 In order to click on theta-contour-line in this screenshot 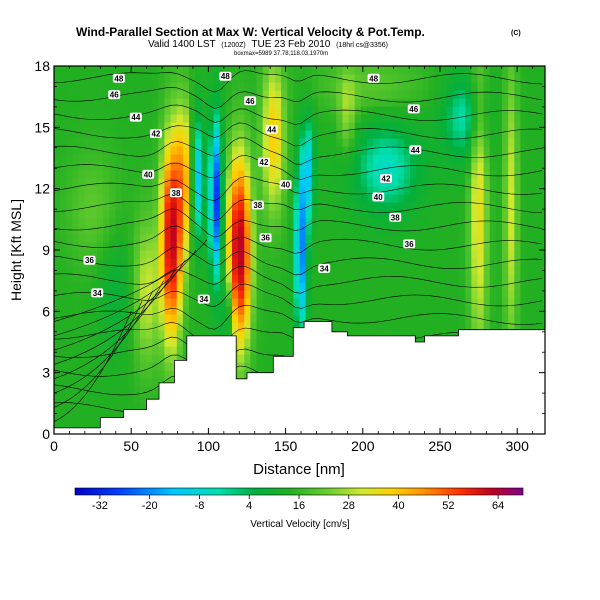, I will do `click(104, 342)`.